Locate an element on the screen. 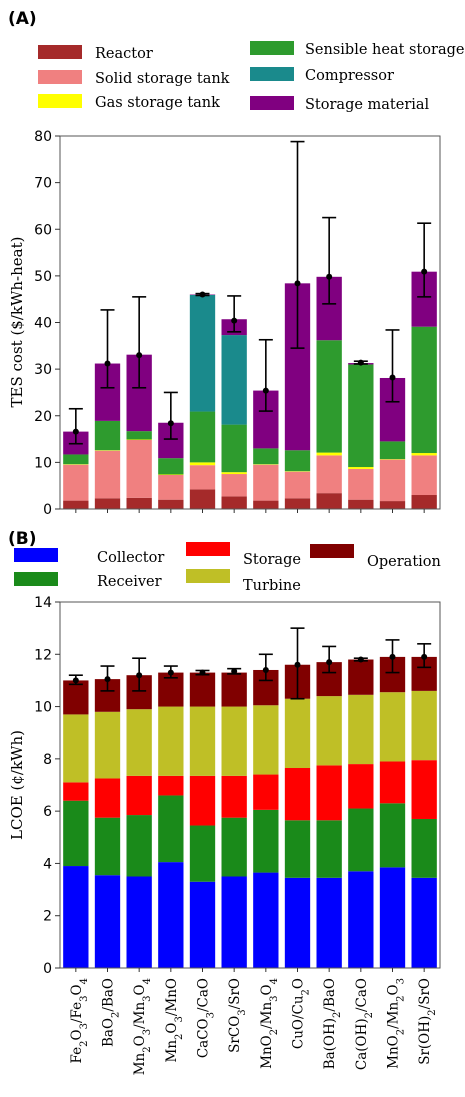 This screenshot has height=1097, width=465. legend-label: Turbine is located at coordinates (272, 586).